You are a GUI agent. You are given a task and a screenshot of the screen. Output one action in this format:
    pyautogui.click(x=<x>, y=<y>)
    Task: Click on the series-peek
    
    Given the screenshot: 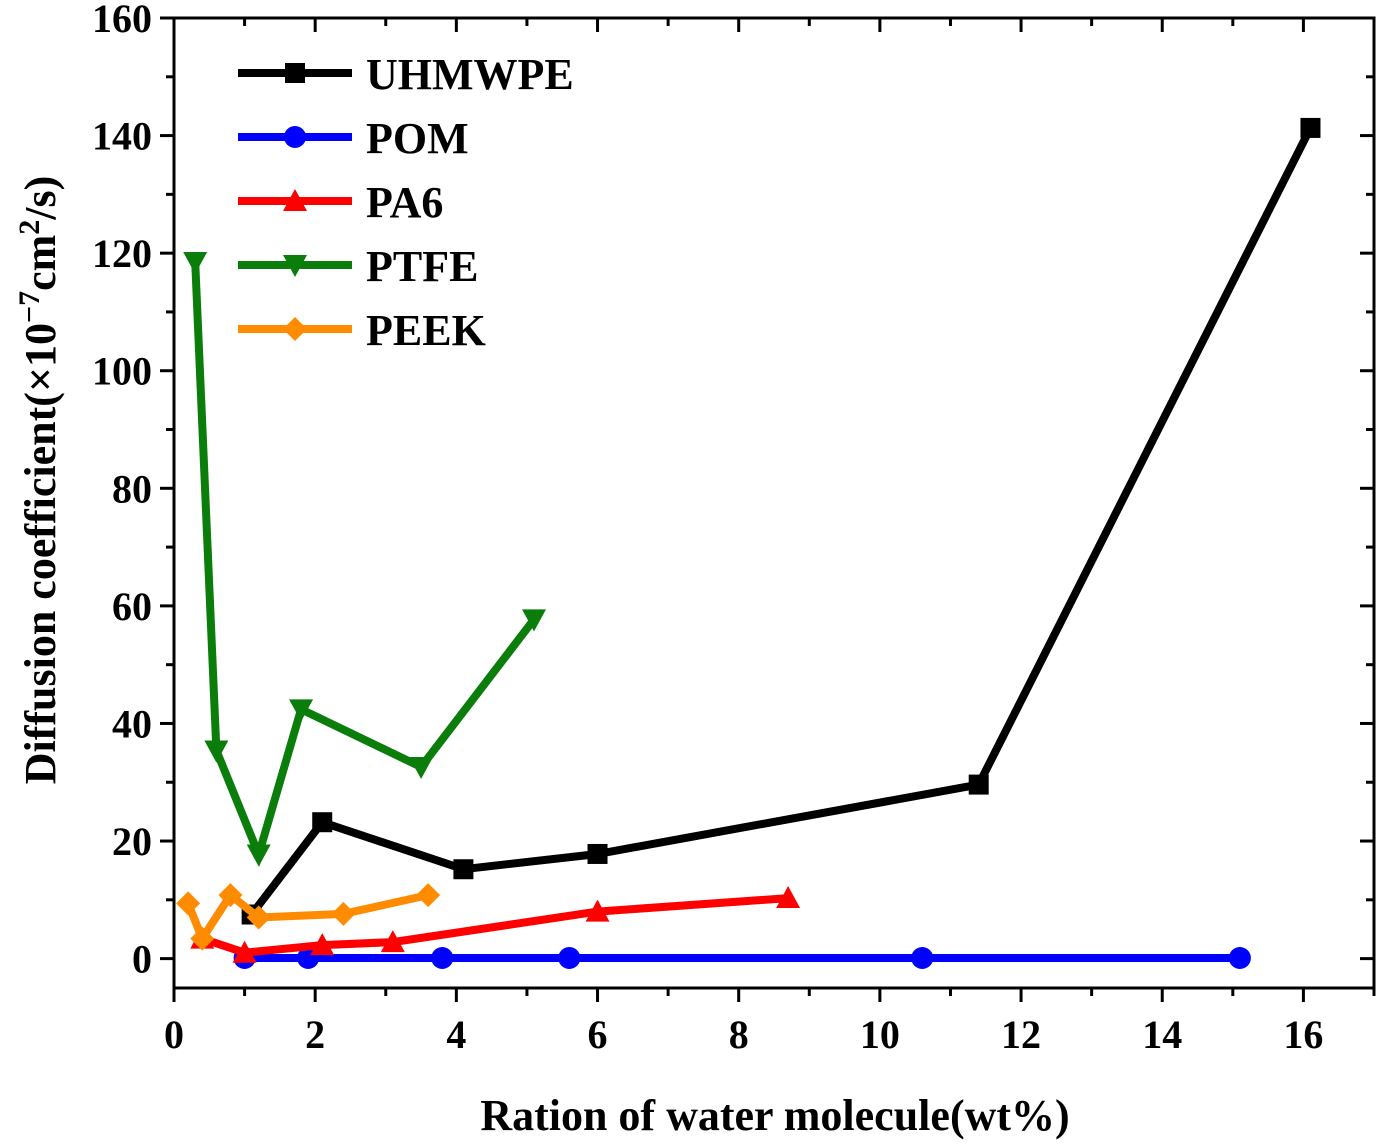 What is the action you would take?
    pyautogui.click(x=308, y=917)
    